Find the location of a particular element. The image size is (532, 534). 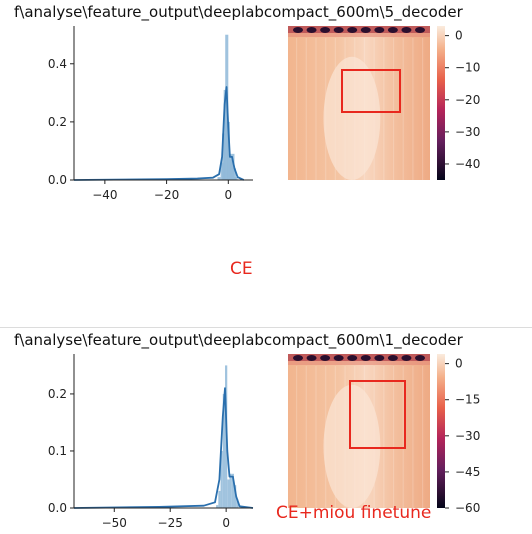

heatmap-bottom is located at coordinates (359, 431).